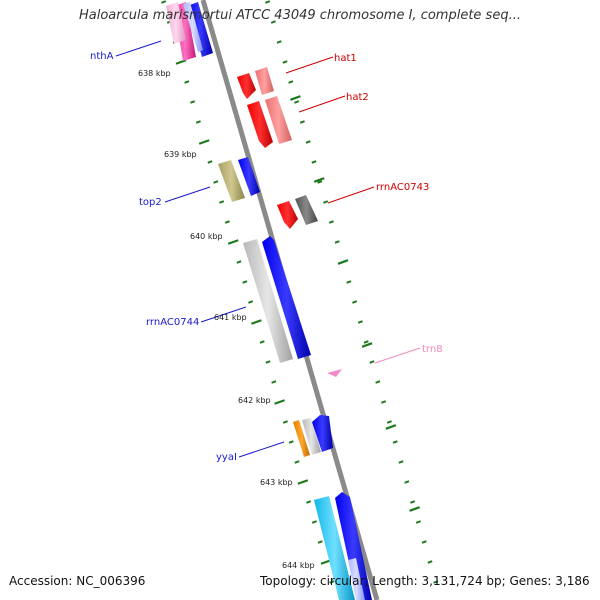 This screenshot has height=600, width=600. Describe the element at coordinates (154, 73) in the screenshot. I see `kbp-label: 638 kbp` at that location.